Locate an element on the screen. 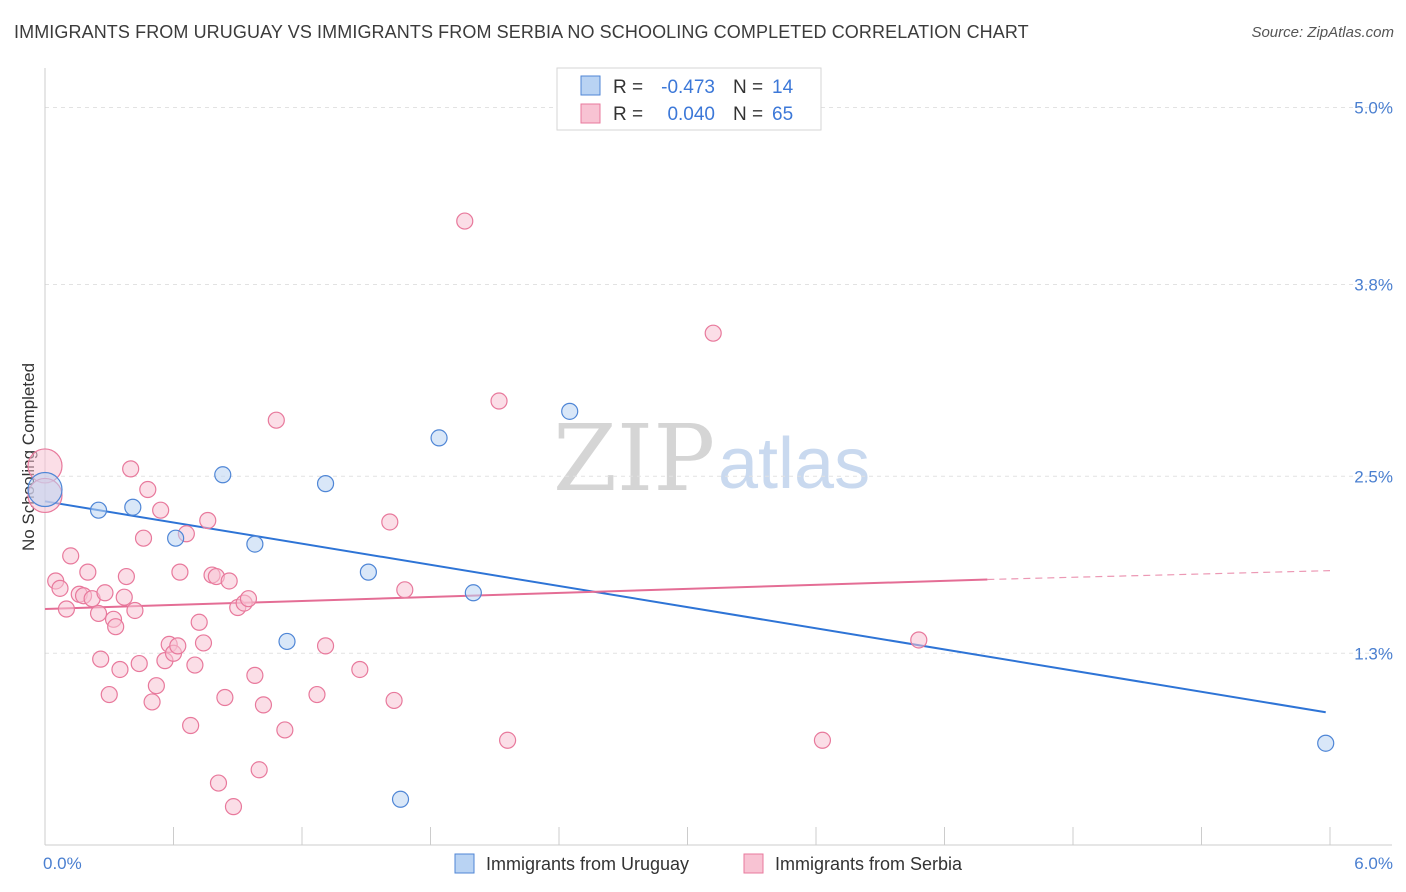 The height and width of the screenshot is (892, 1406). x-tick-label: 0.0% is located at coordinates (62, 863).